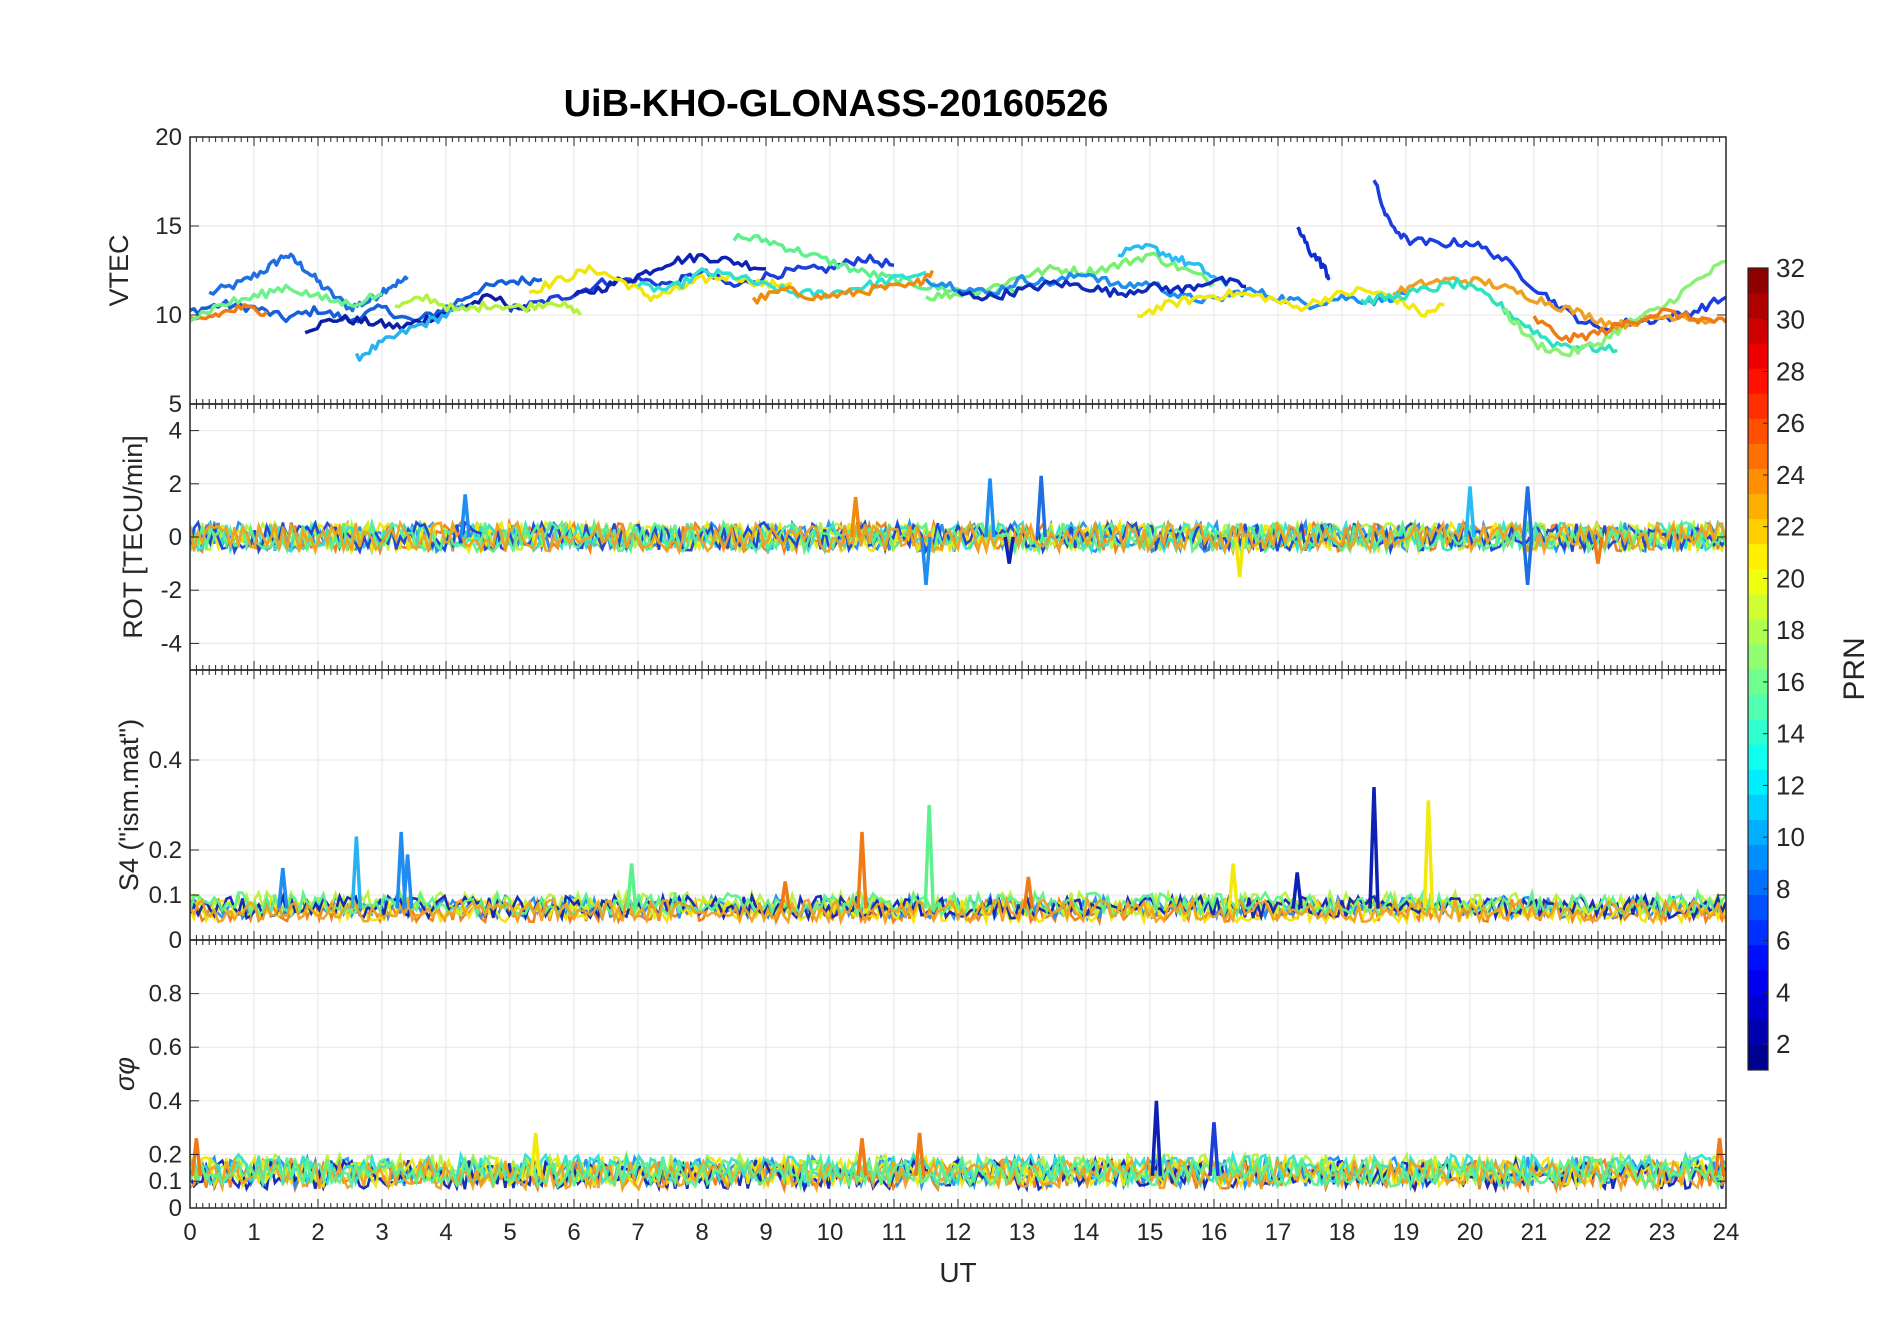 This screenshot has height=1330, width=1902. What do you see at coordinates (1662, 1232) in the screenshot?
I see `x-tick-label: 23` at bounding box center [1662, 1232].